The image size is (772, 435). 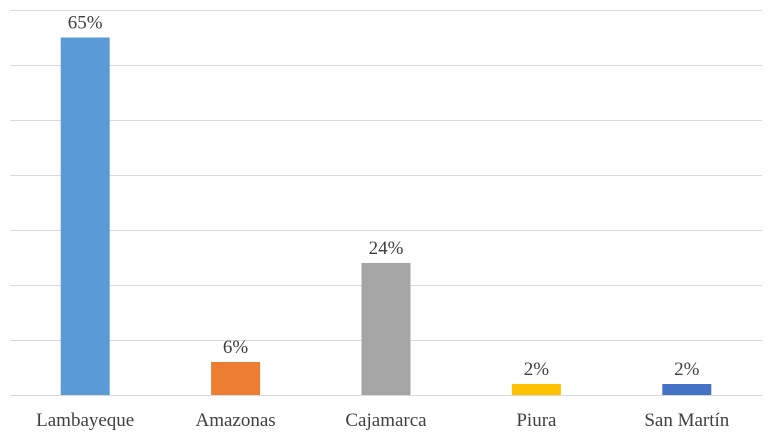 What do you see at coordinates (386, 248) in the screenshot?
I see `data-label: 24%` at bounding box center [386, 248].